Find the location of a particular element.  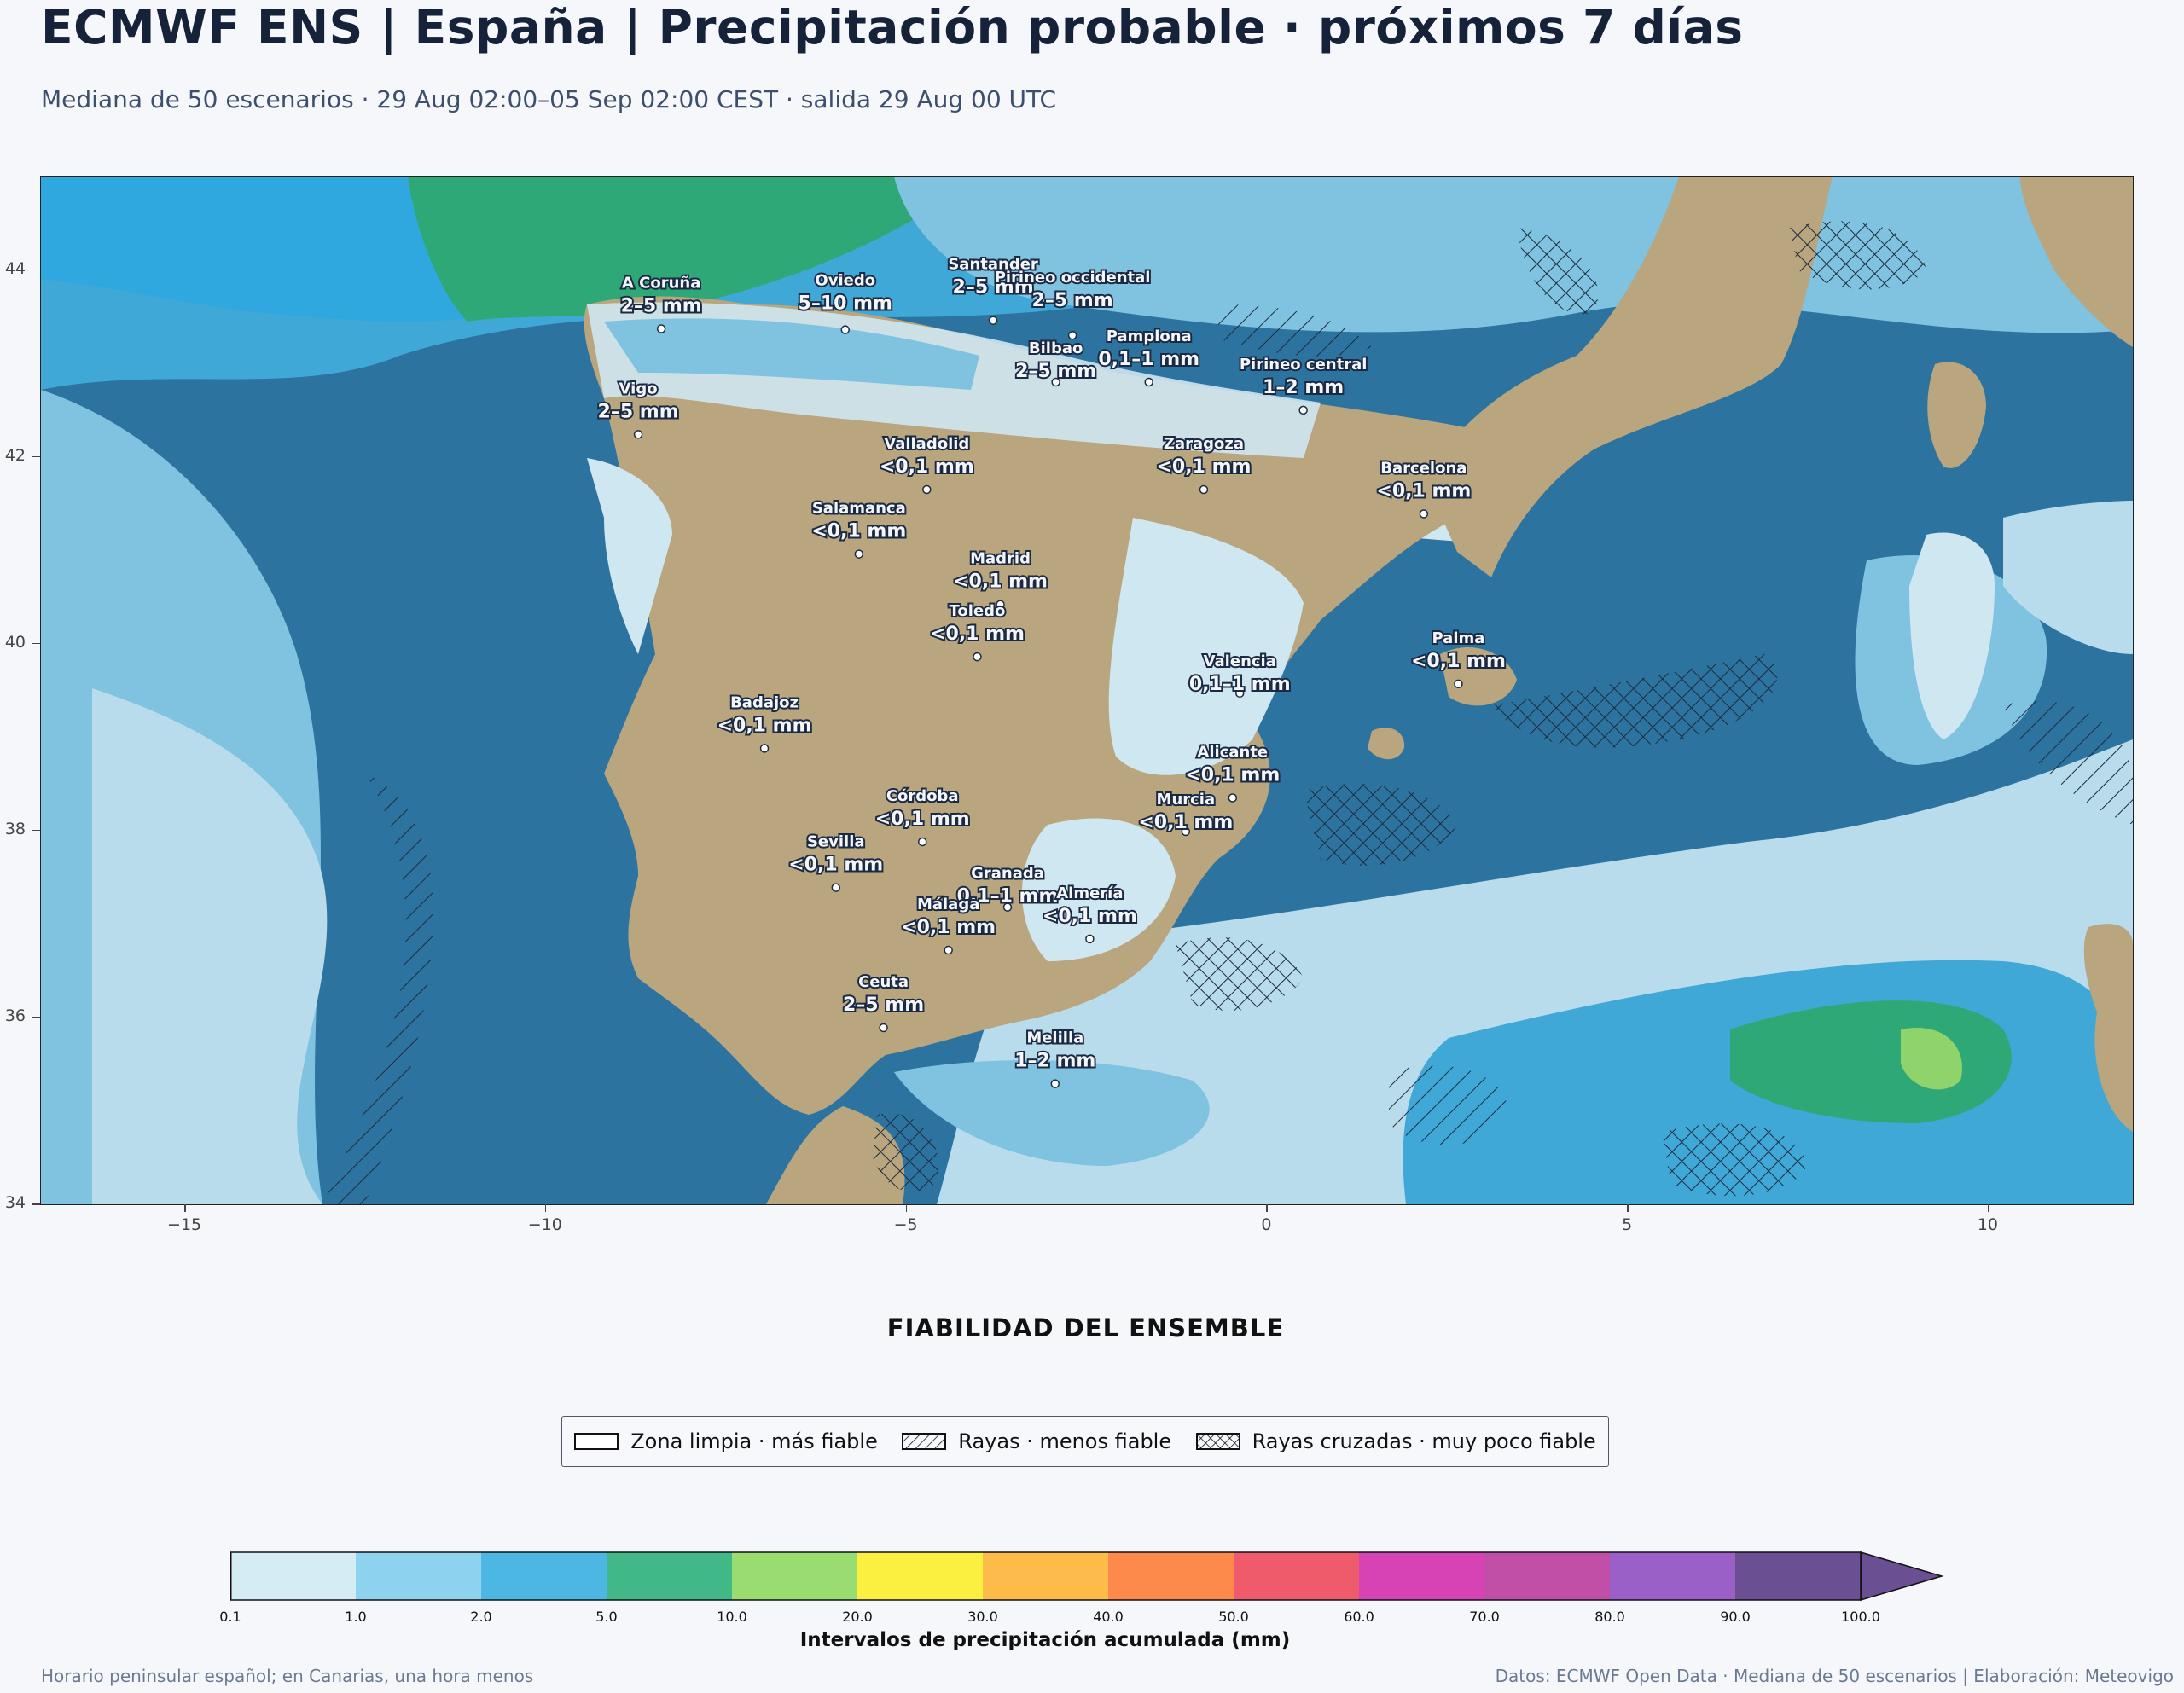

legend-crosshatch-swatch is located at coordinates (1217, 1441).